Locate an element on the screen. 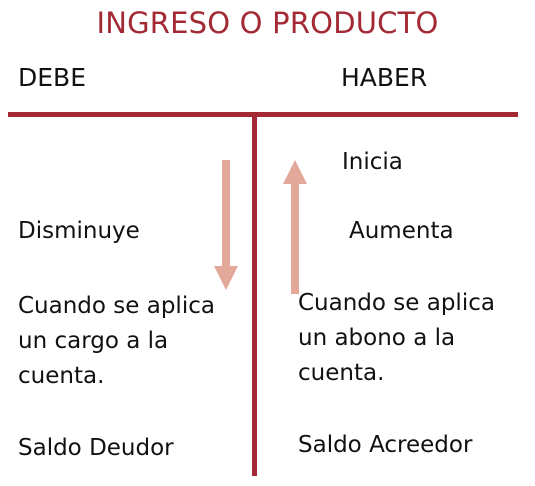 This screenshot has width=535, height=486. haber-description-line: un abono a la is located at coordinates (377, 338).